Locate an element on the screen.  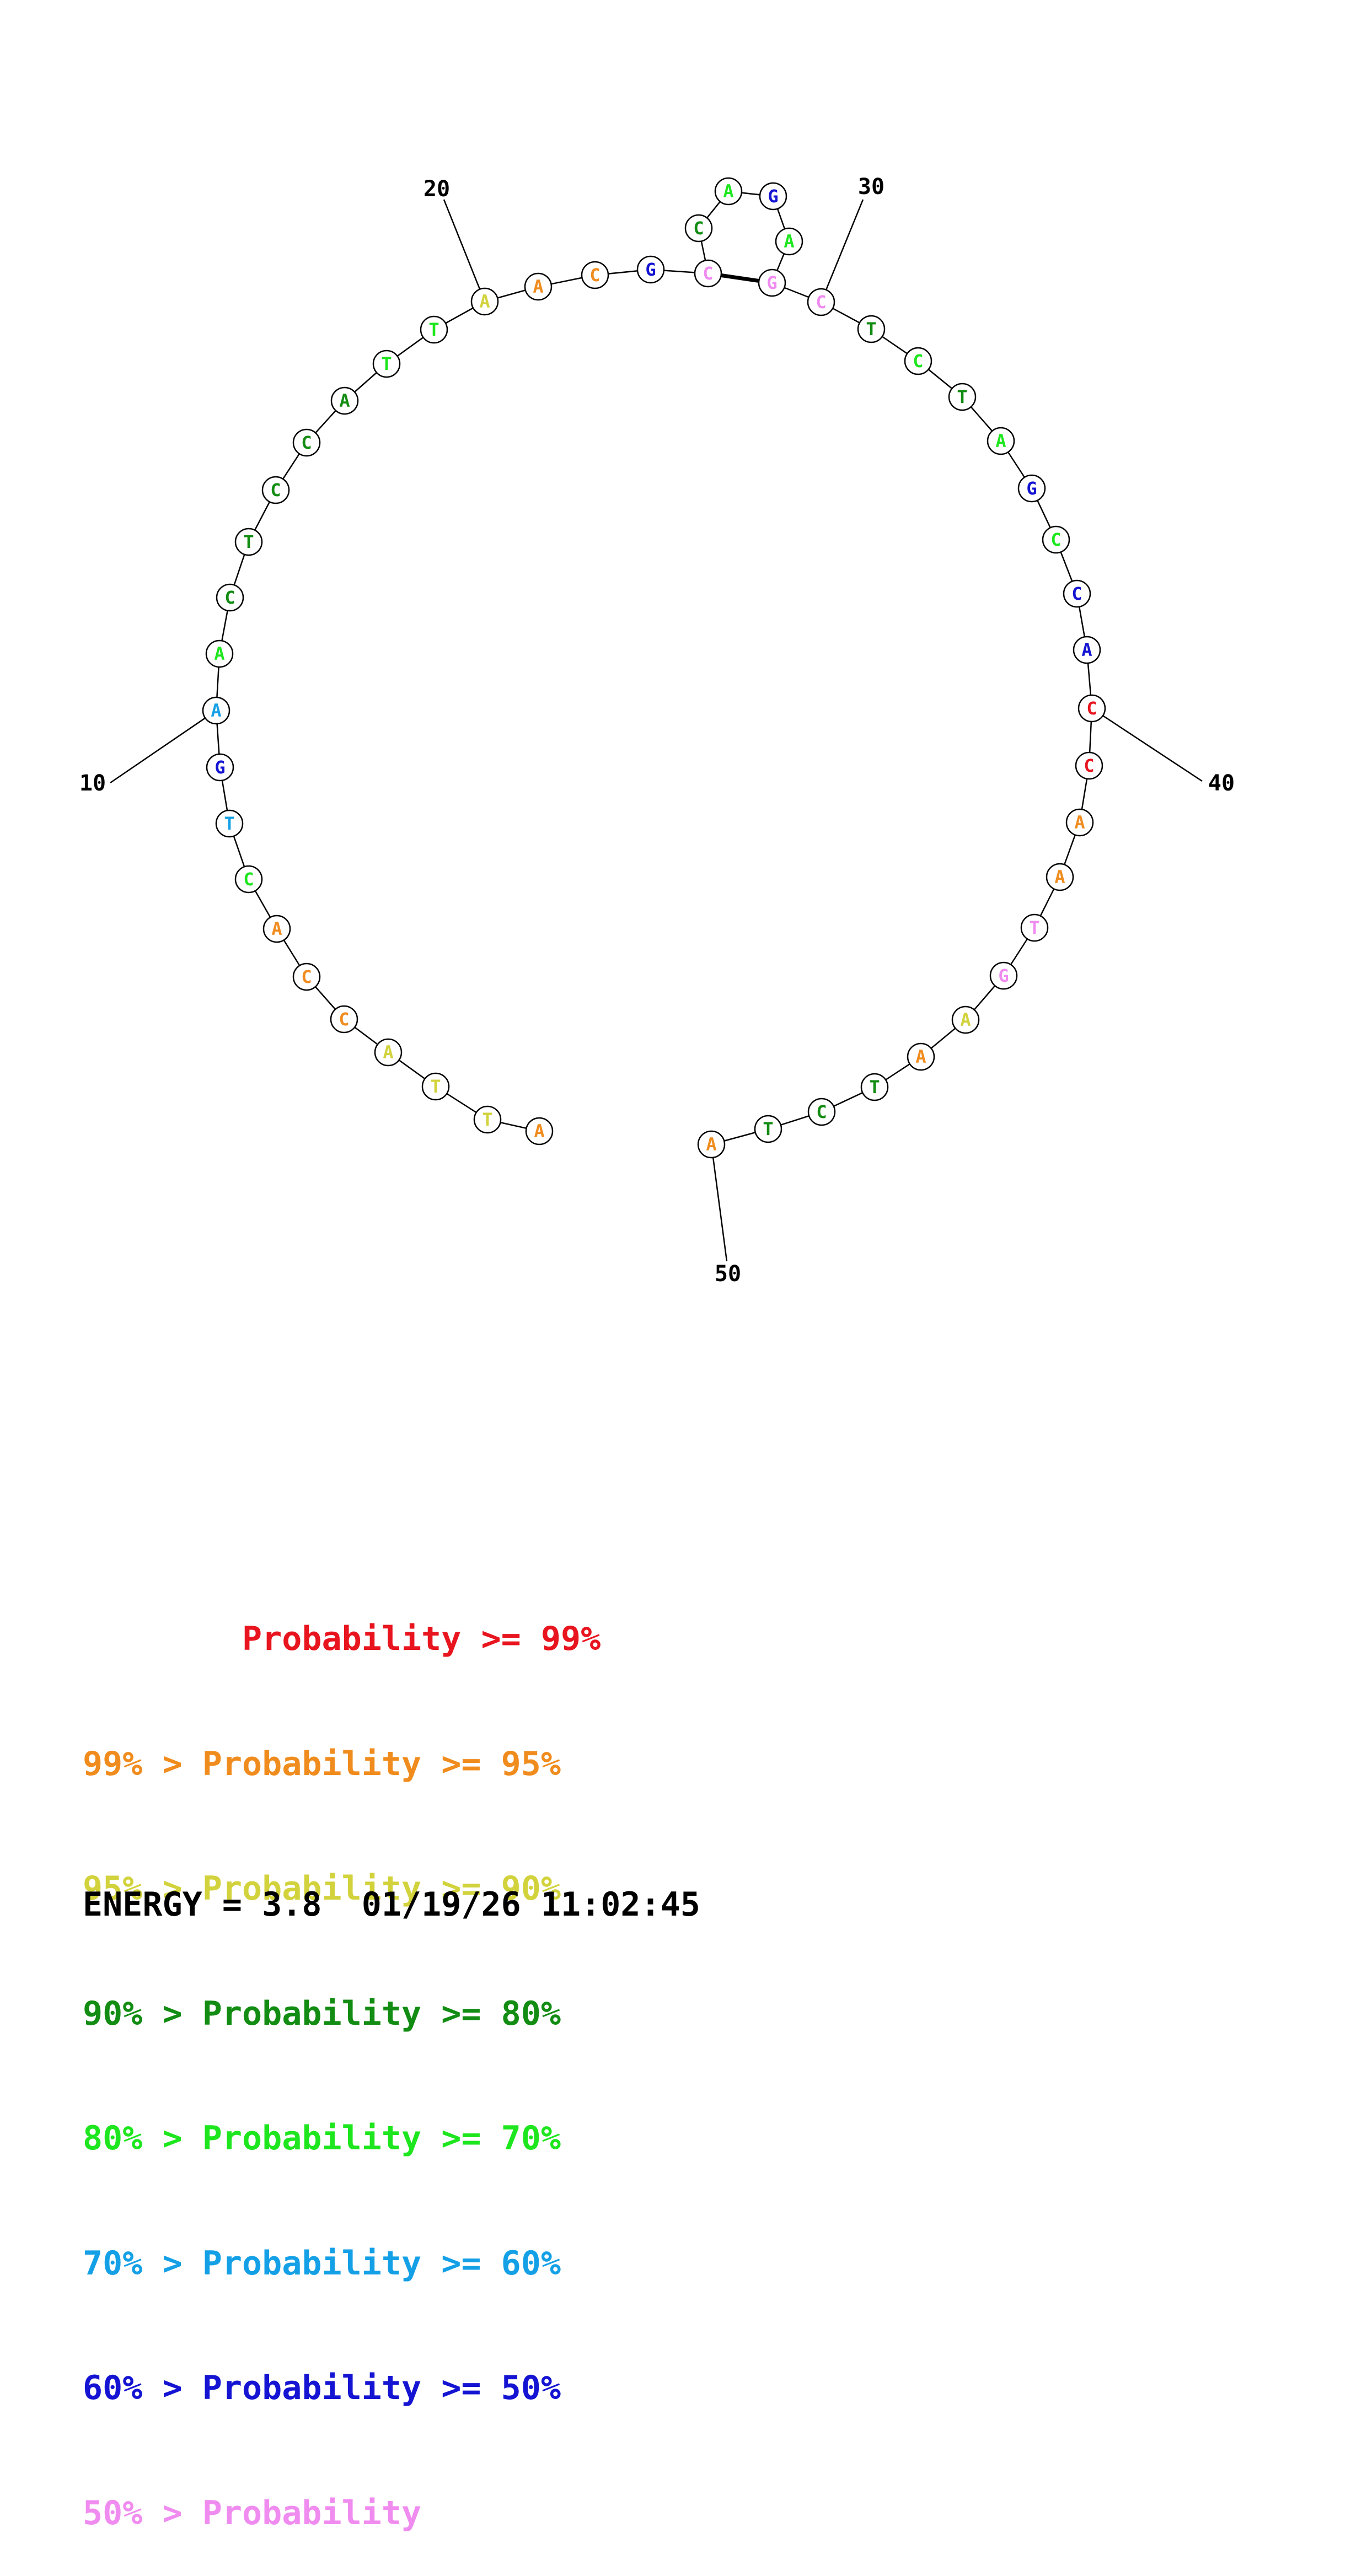
legend-row-prefix: 95% > is located at coordinates (143, 1888).